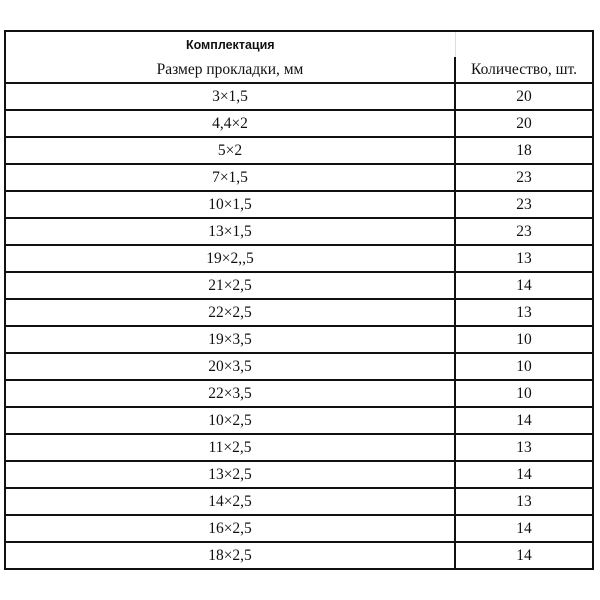 The image size is (600, 600). Describe the element at coordinates (524, 70) in the screenshot. I see `header-quantity: Количество, шт.` at that location.